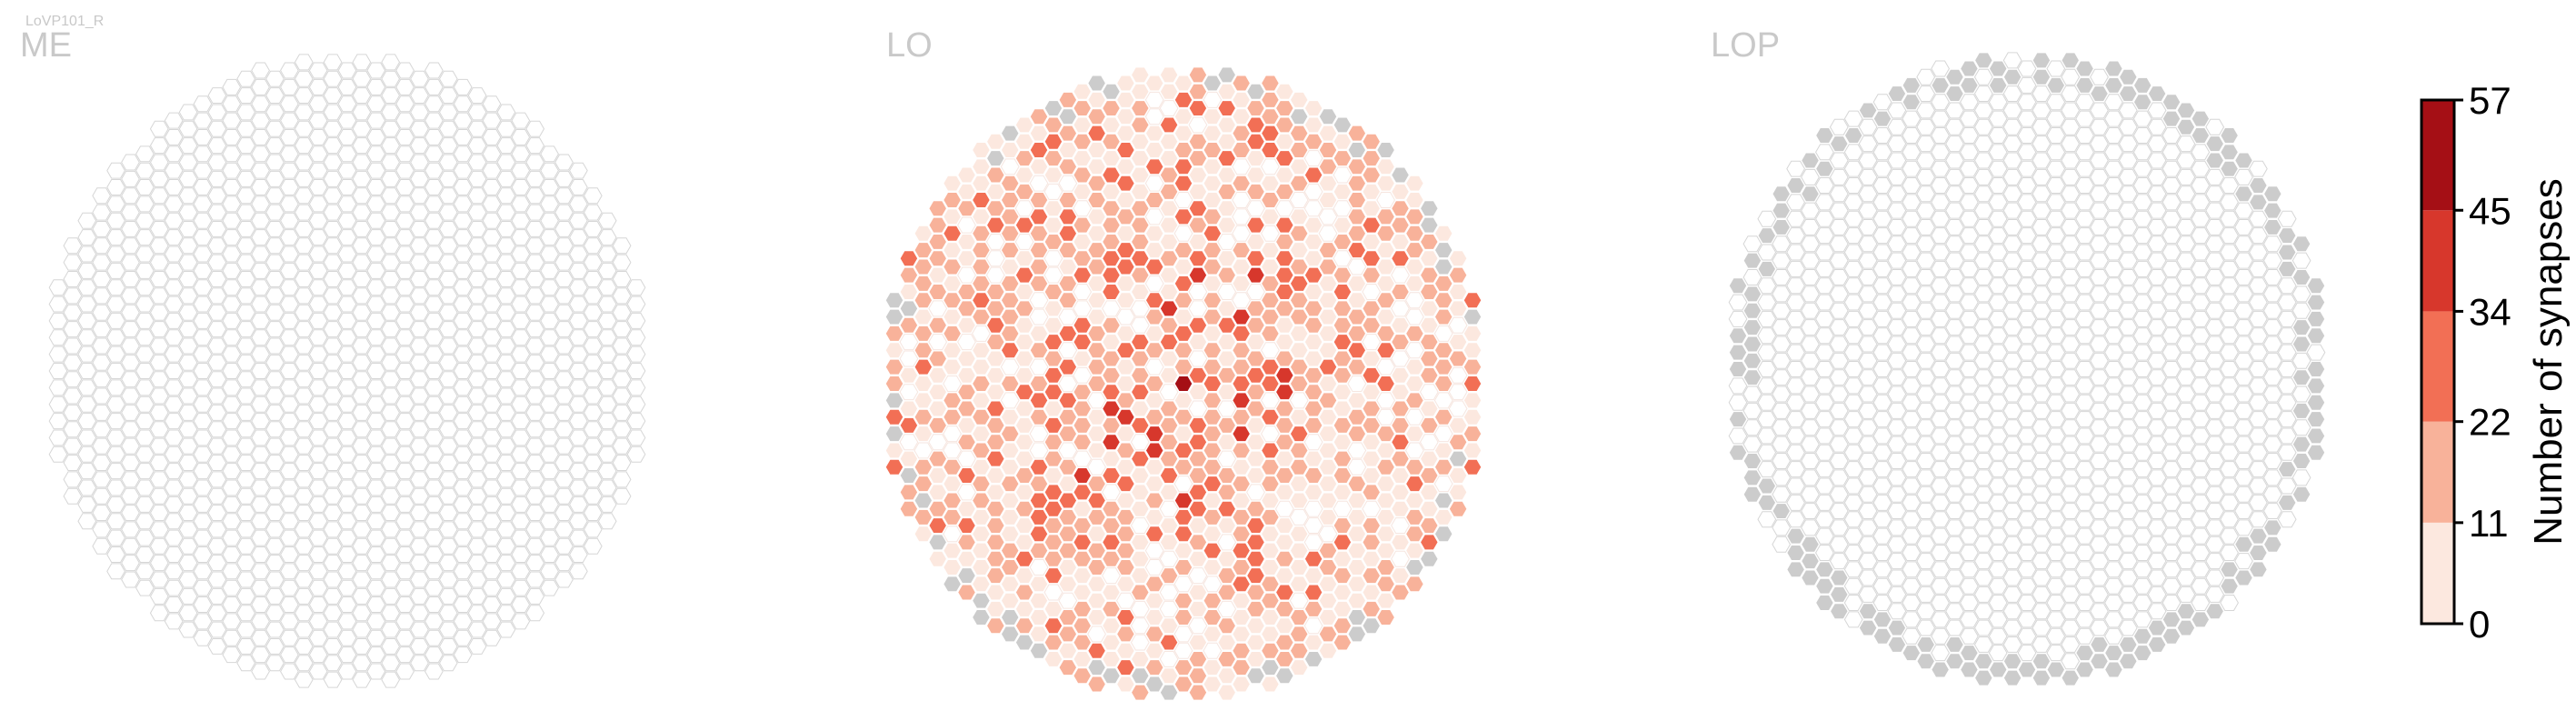 Image resolution: width=2576 pixels, height=721 pixels. I want to click on colorbar-label: Number of synapses, so click(2548, 362).